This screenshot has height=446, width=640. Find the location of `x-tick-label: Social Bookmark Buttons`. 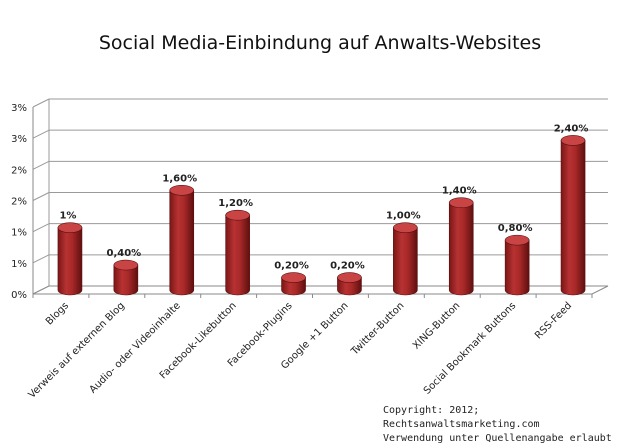

x-tick-label: Social Bookmark Buttons is located at coordinates (470, 348).